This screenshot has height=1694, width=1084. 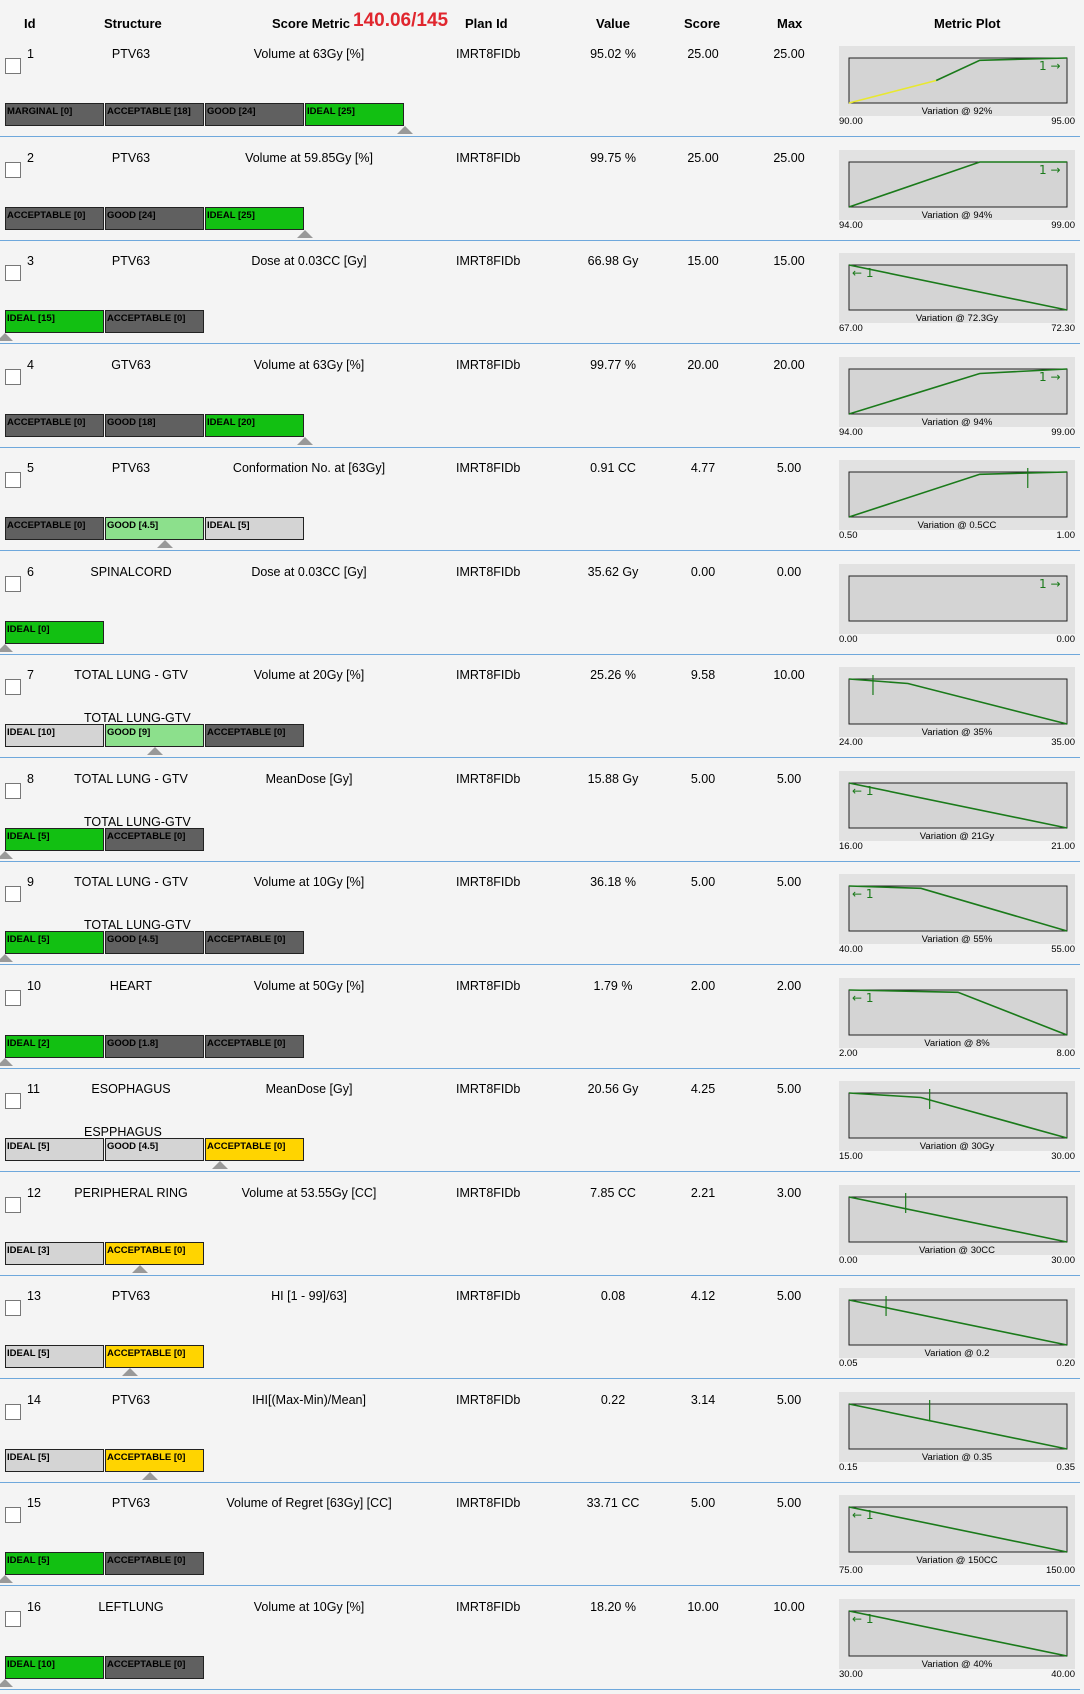 What do you see at coordinates (154, 942) in the screenshot?
I see `score-level-segment: GOOD [4.5]` at bounding box center [154, 942].